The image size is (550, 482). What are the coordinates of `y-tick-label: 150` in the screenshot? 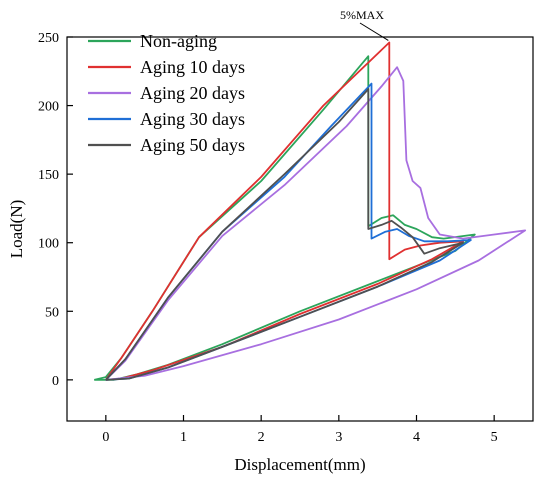 It's located at (48, 175).